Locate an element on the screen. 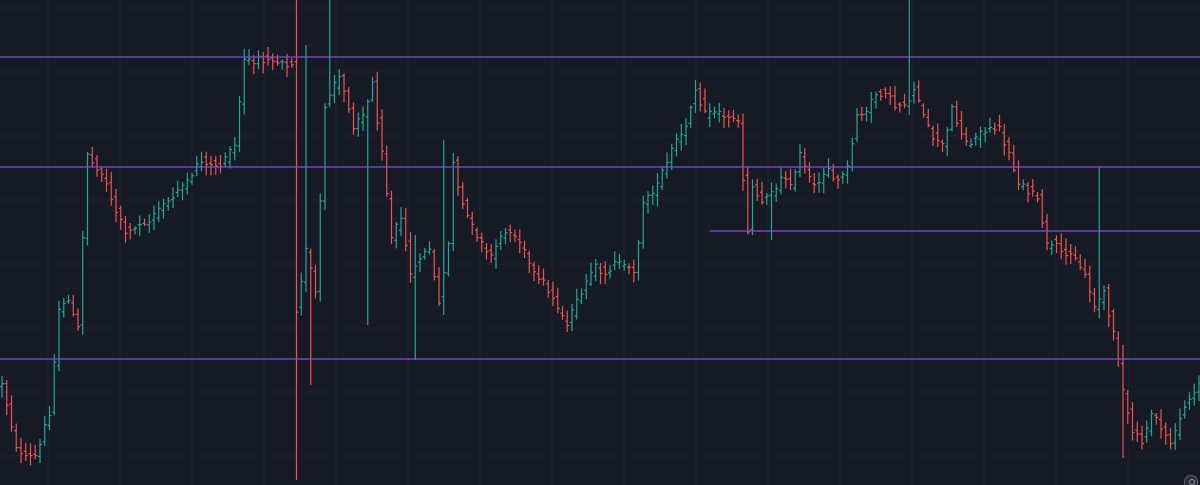 The image size is (1200, 485). settings-icon is located at coordinates (1191, 480).